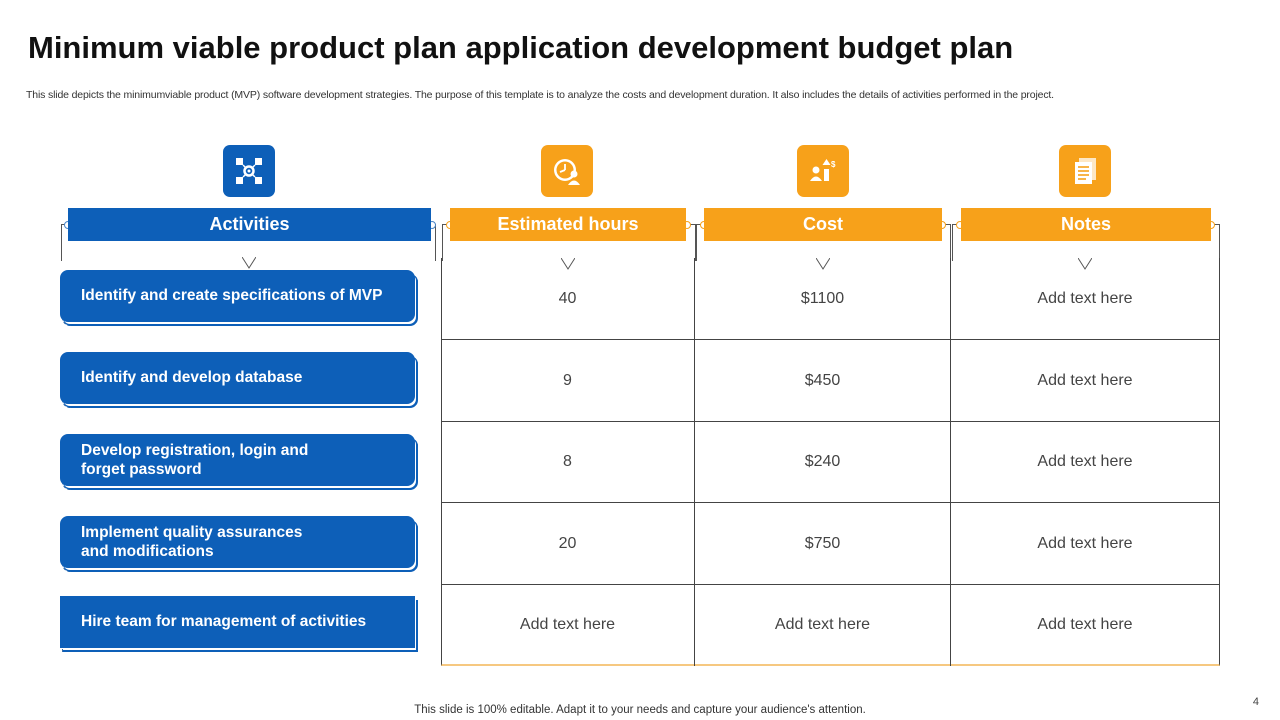 The height and width of the screenshot is (720, 1280). I want to click on cell-cost: $450, so click(822, 380).